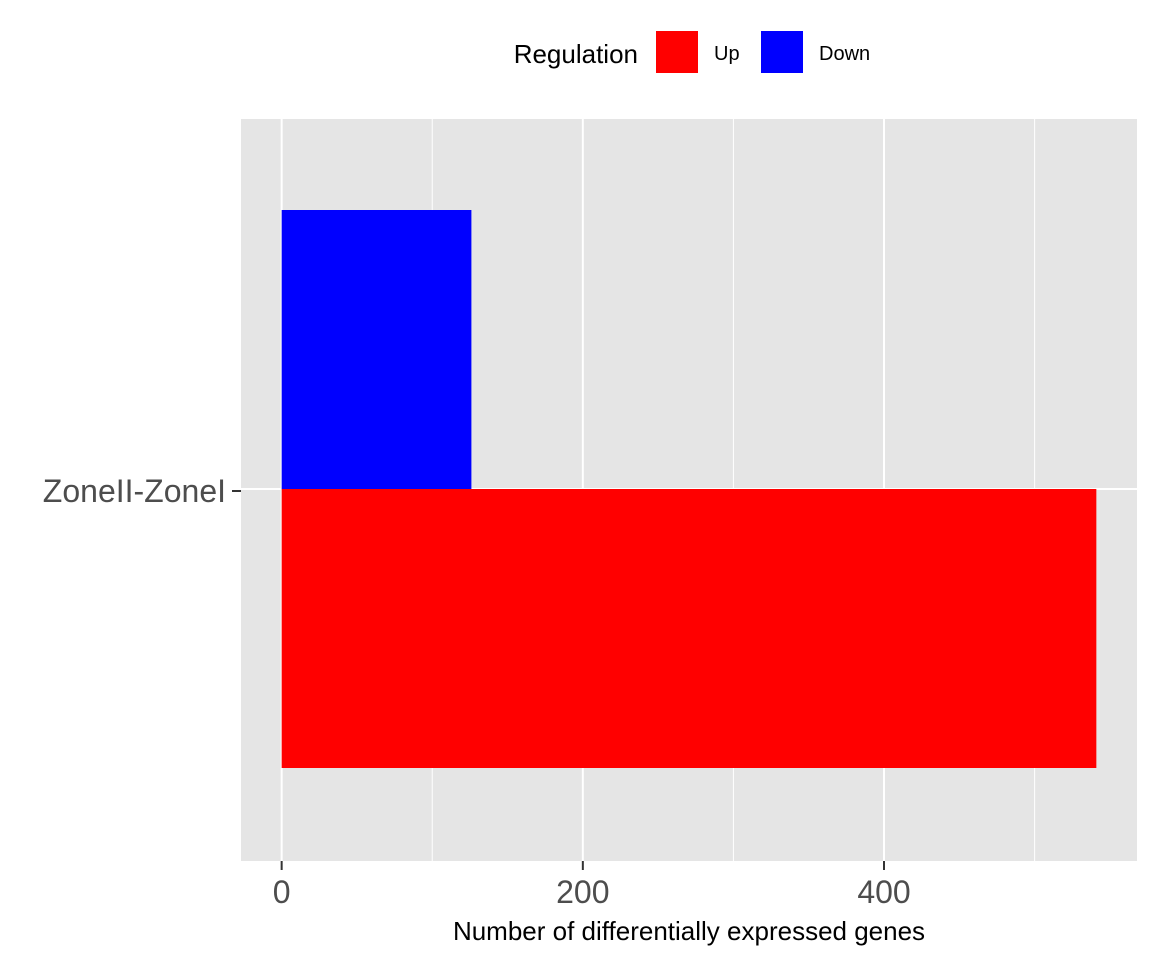  I want to click on legend-swatch-down, so click(782, 52).